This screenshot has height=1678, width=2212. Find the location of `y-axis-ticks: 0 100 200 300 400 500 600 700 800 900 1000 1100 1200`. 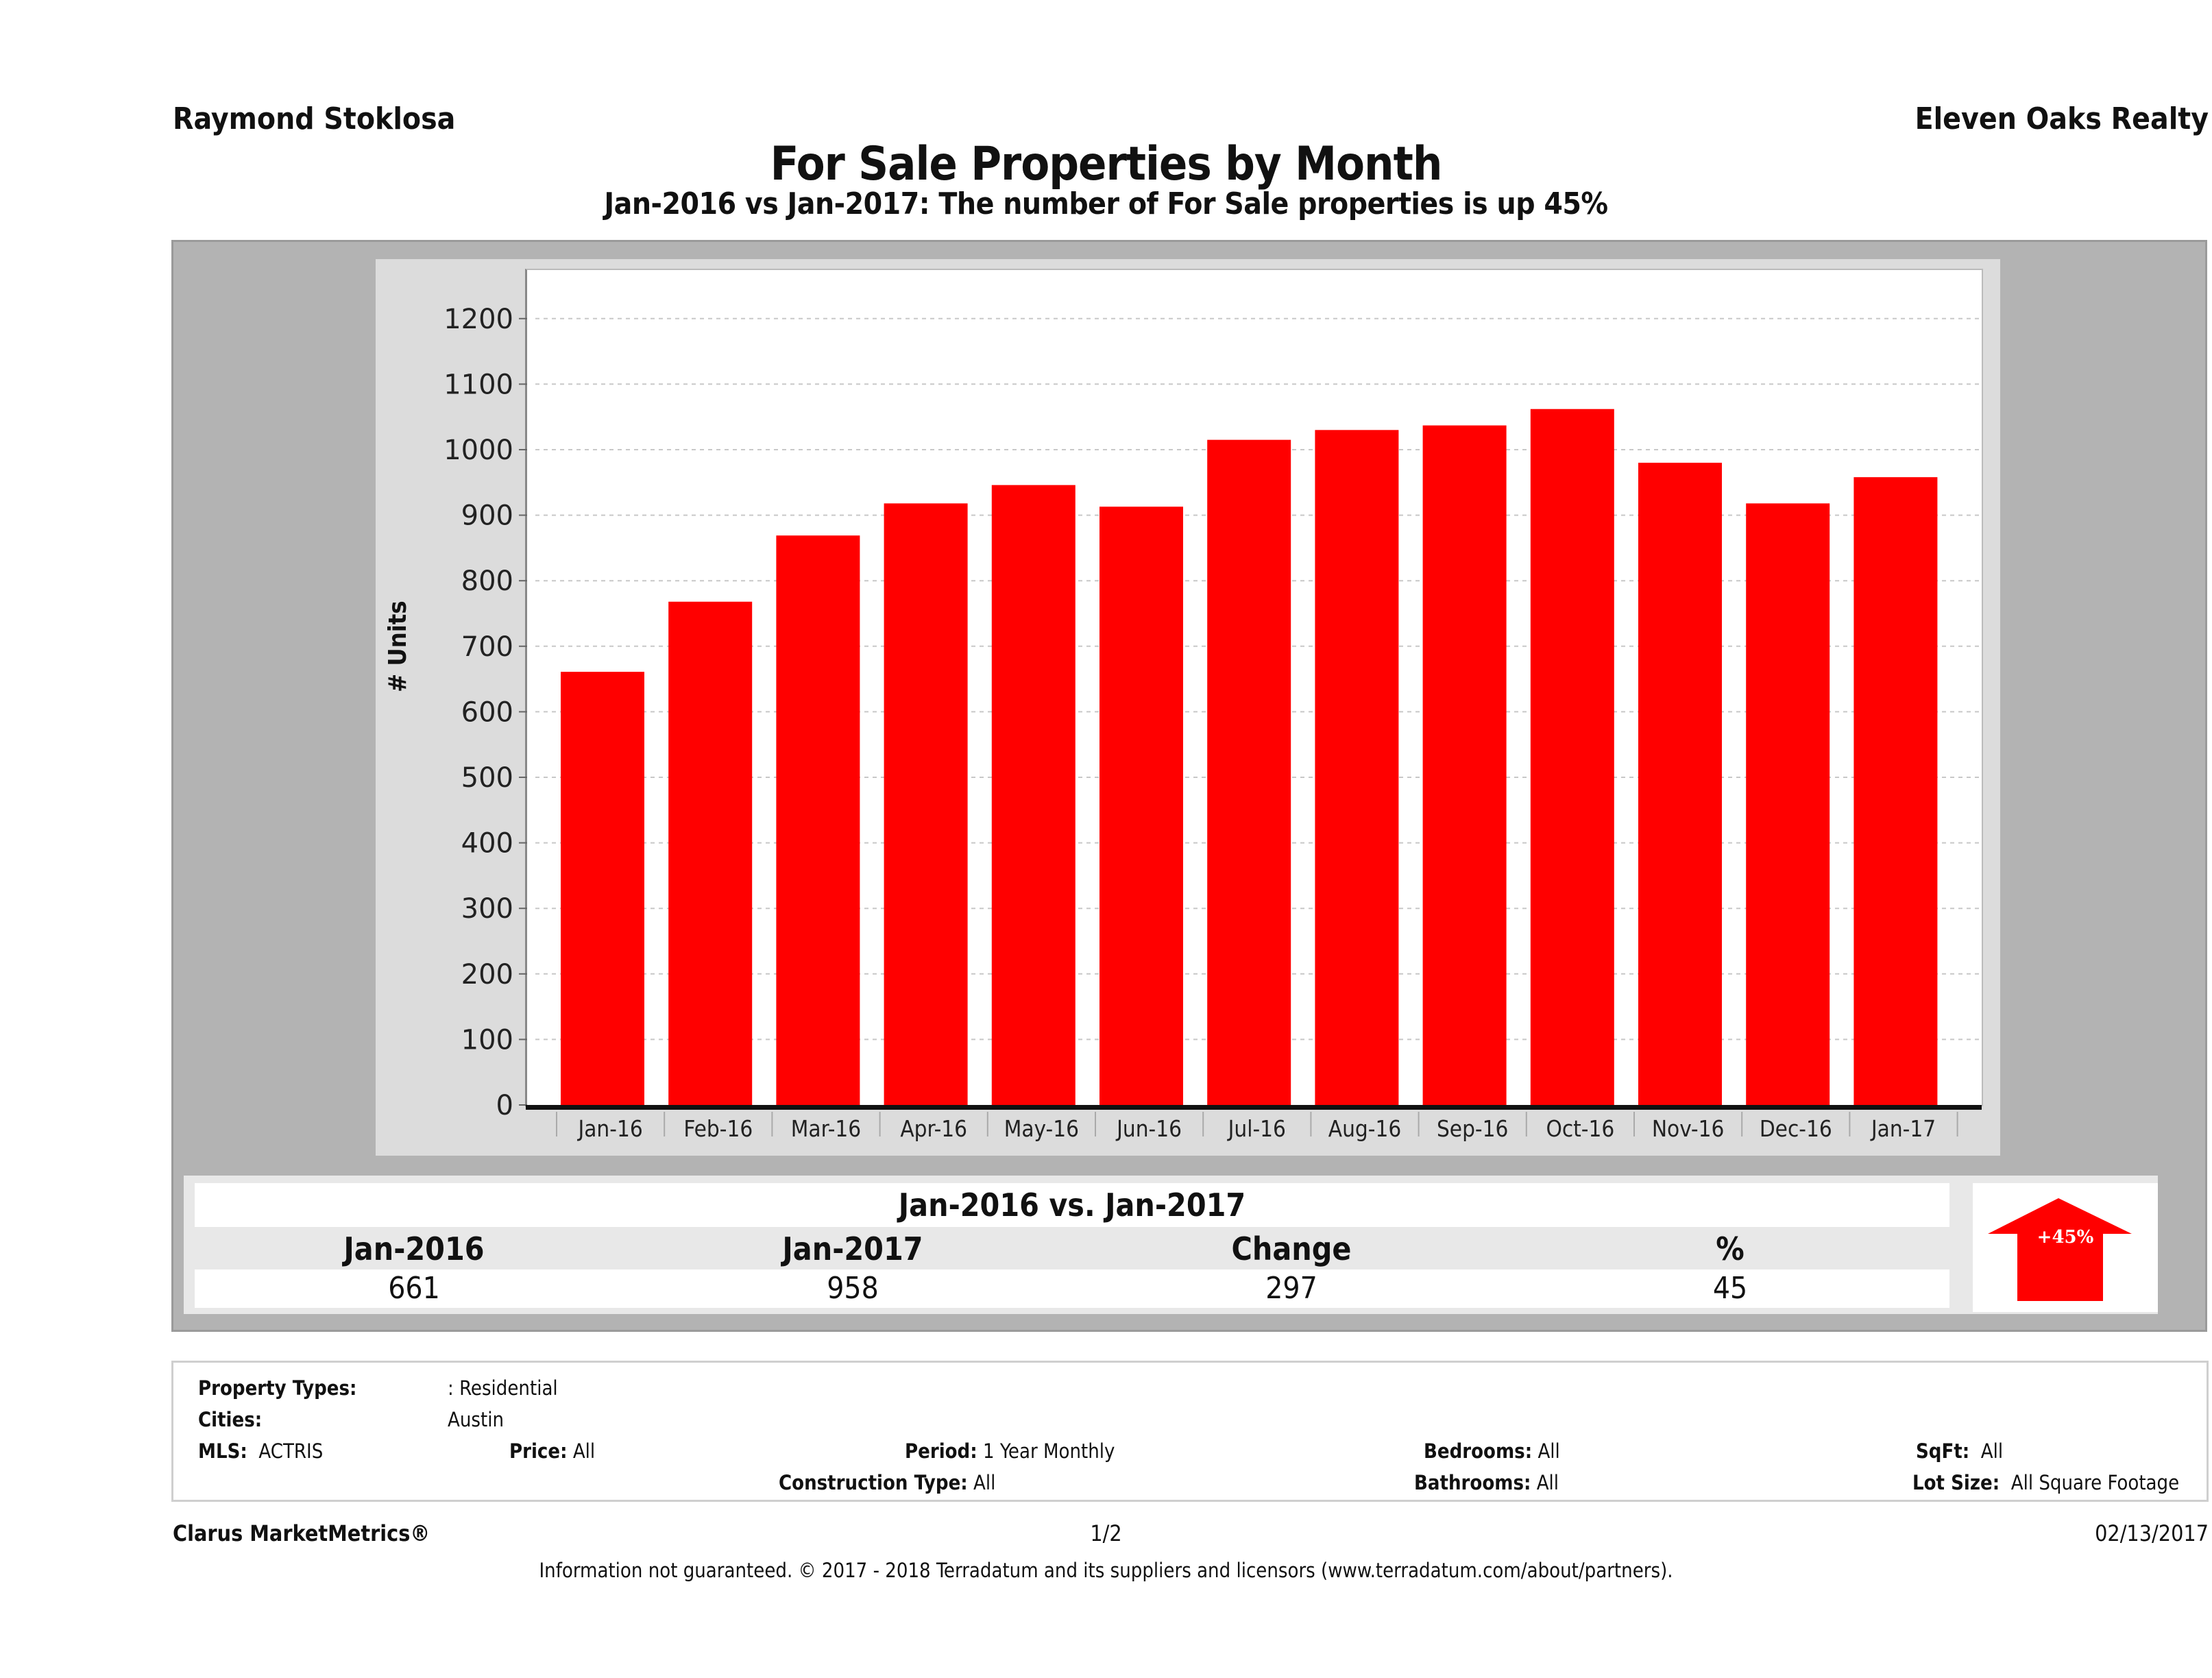

y-axis-ticks: 0 100 200 300 400 500 600 700 800 900 1000 1100 1200 is located at coordinates (485, 712).